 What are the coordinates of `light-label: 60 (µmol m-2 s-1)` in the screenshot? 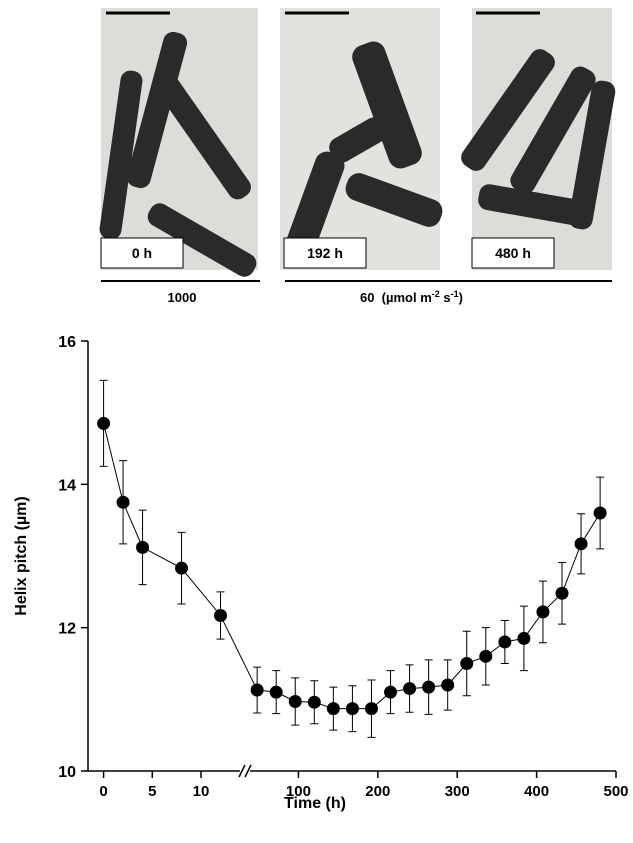 It's located at (411, 297).